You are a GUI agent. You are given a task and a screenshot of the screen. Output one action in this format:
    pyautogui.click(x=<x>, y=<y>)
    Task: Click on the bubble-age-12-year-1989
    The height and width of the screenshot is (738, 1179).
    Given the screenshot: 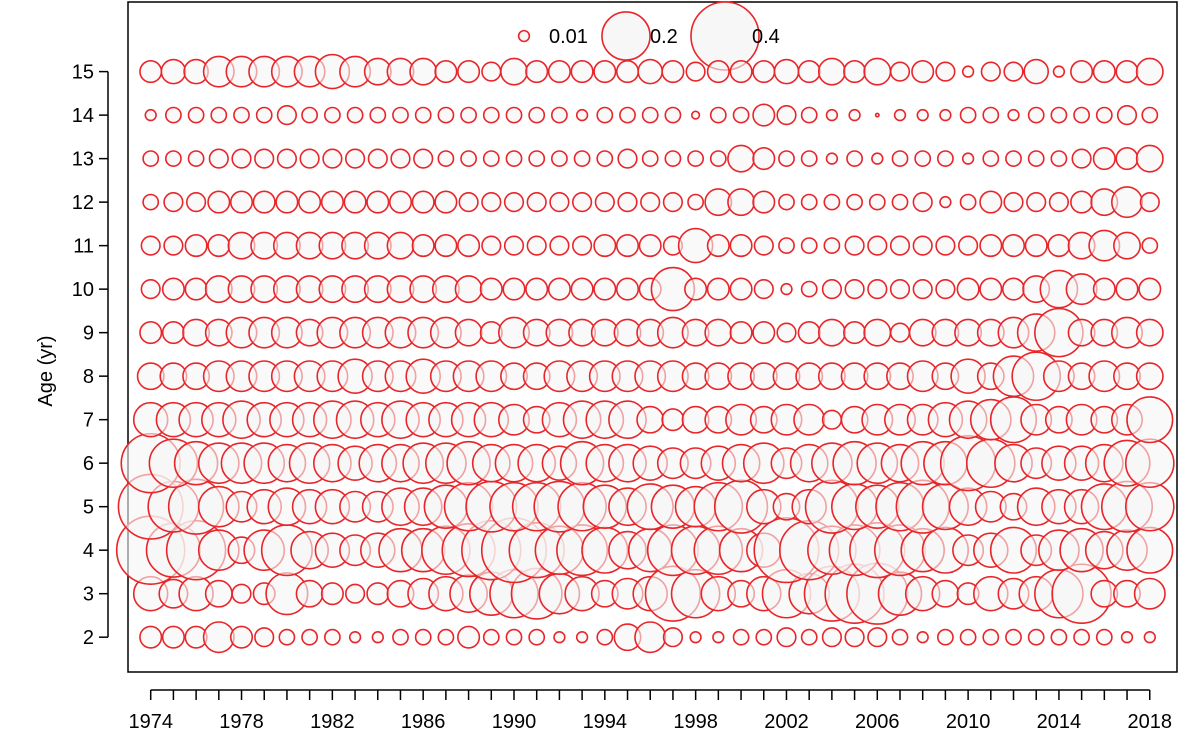 What is the action you would take?
    pyautogui.click(x=491, y=202)
    